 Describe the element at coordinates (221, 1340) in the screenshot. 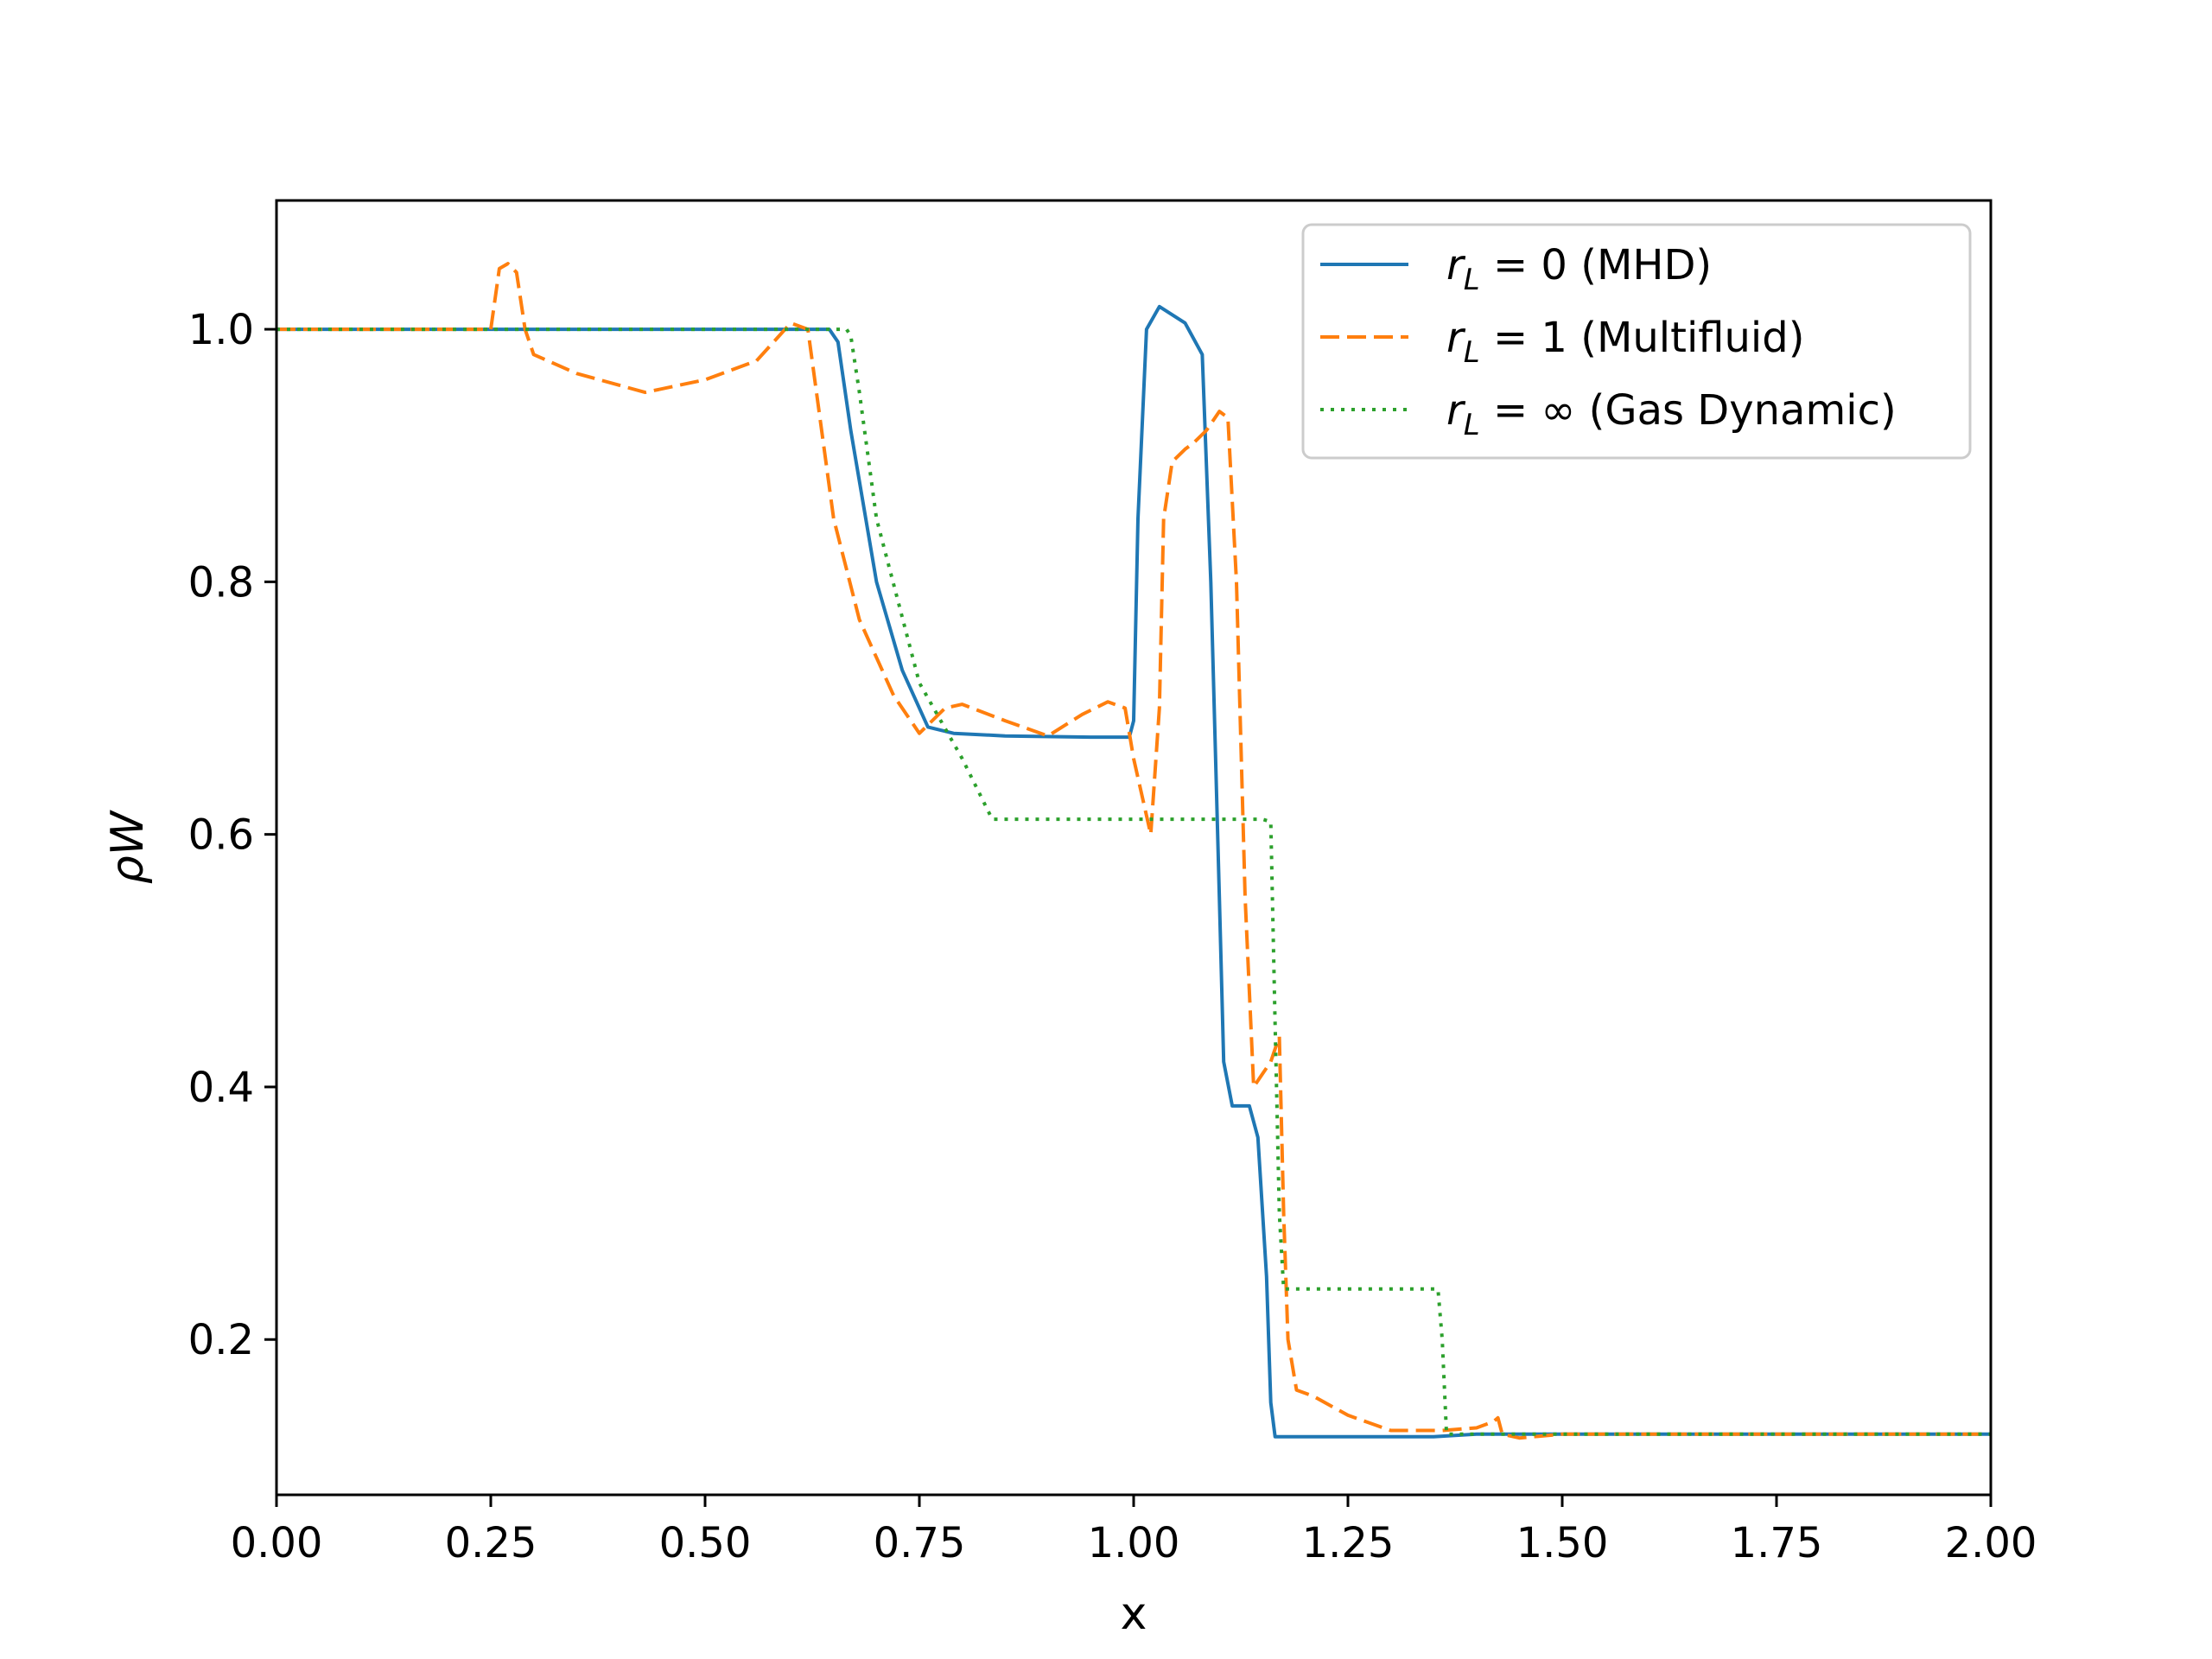

I see `y-tick-label: 0.2` at that location.